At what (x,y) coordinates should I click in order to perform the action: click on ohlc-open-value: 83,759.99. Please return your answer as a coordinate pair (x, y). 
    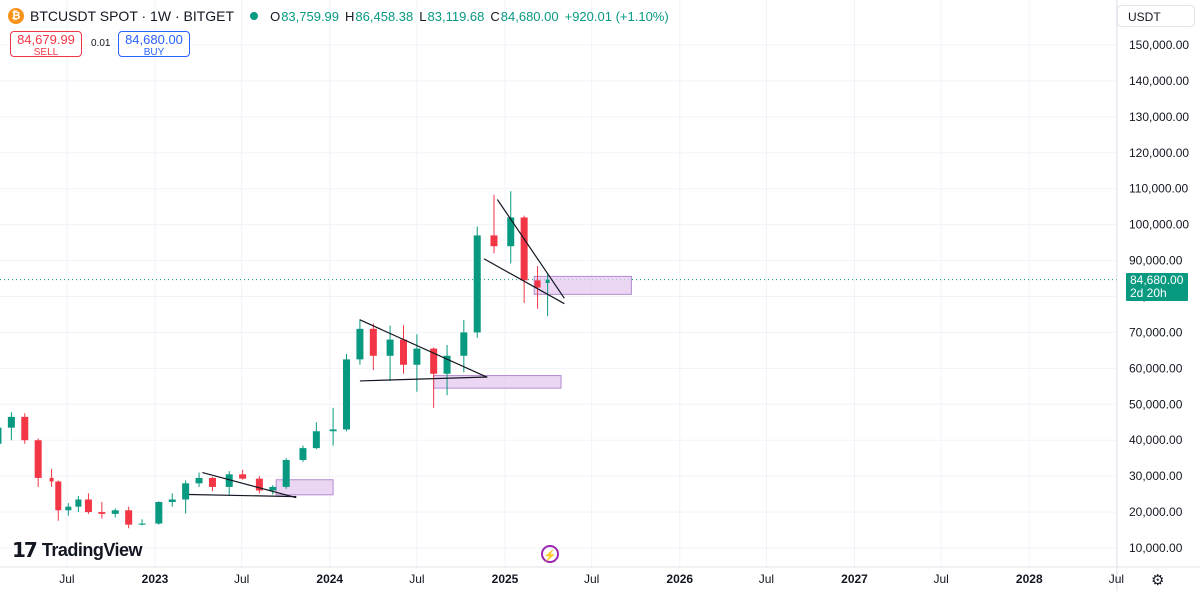
    Looking at the image, I should click on (310, 16).